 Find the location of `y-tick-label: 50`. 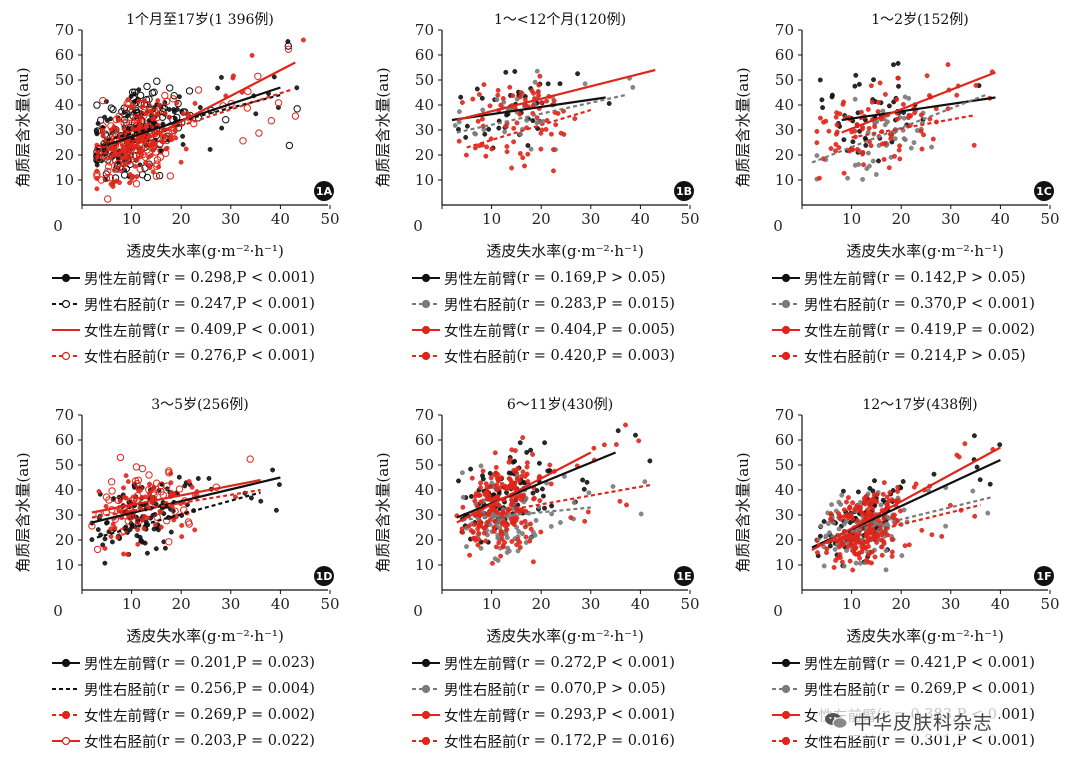

y-tick-label: 50 is located at coordinates (64, 465).